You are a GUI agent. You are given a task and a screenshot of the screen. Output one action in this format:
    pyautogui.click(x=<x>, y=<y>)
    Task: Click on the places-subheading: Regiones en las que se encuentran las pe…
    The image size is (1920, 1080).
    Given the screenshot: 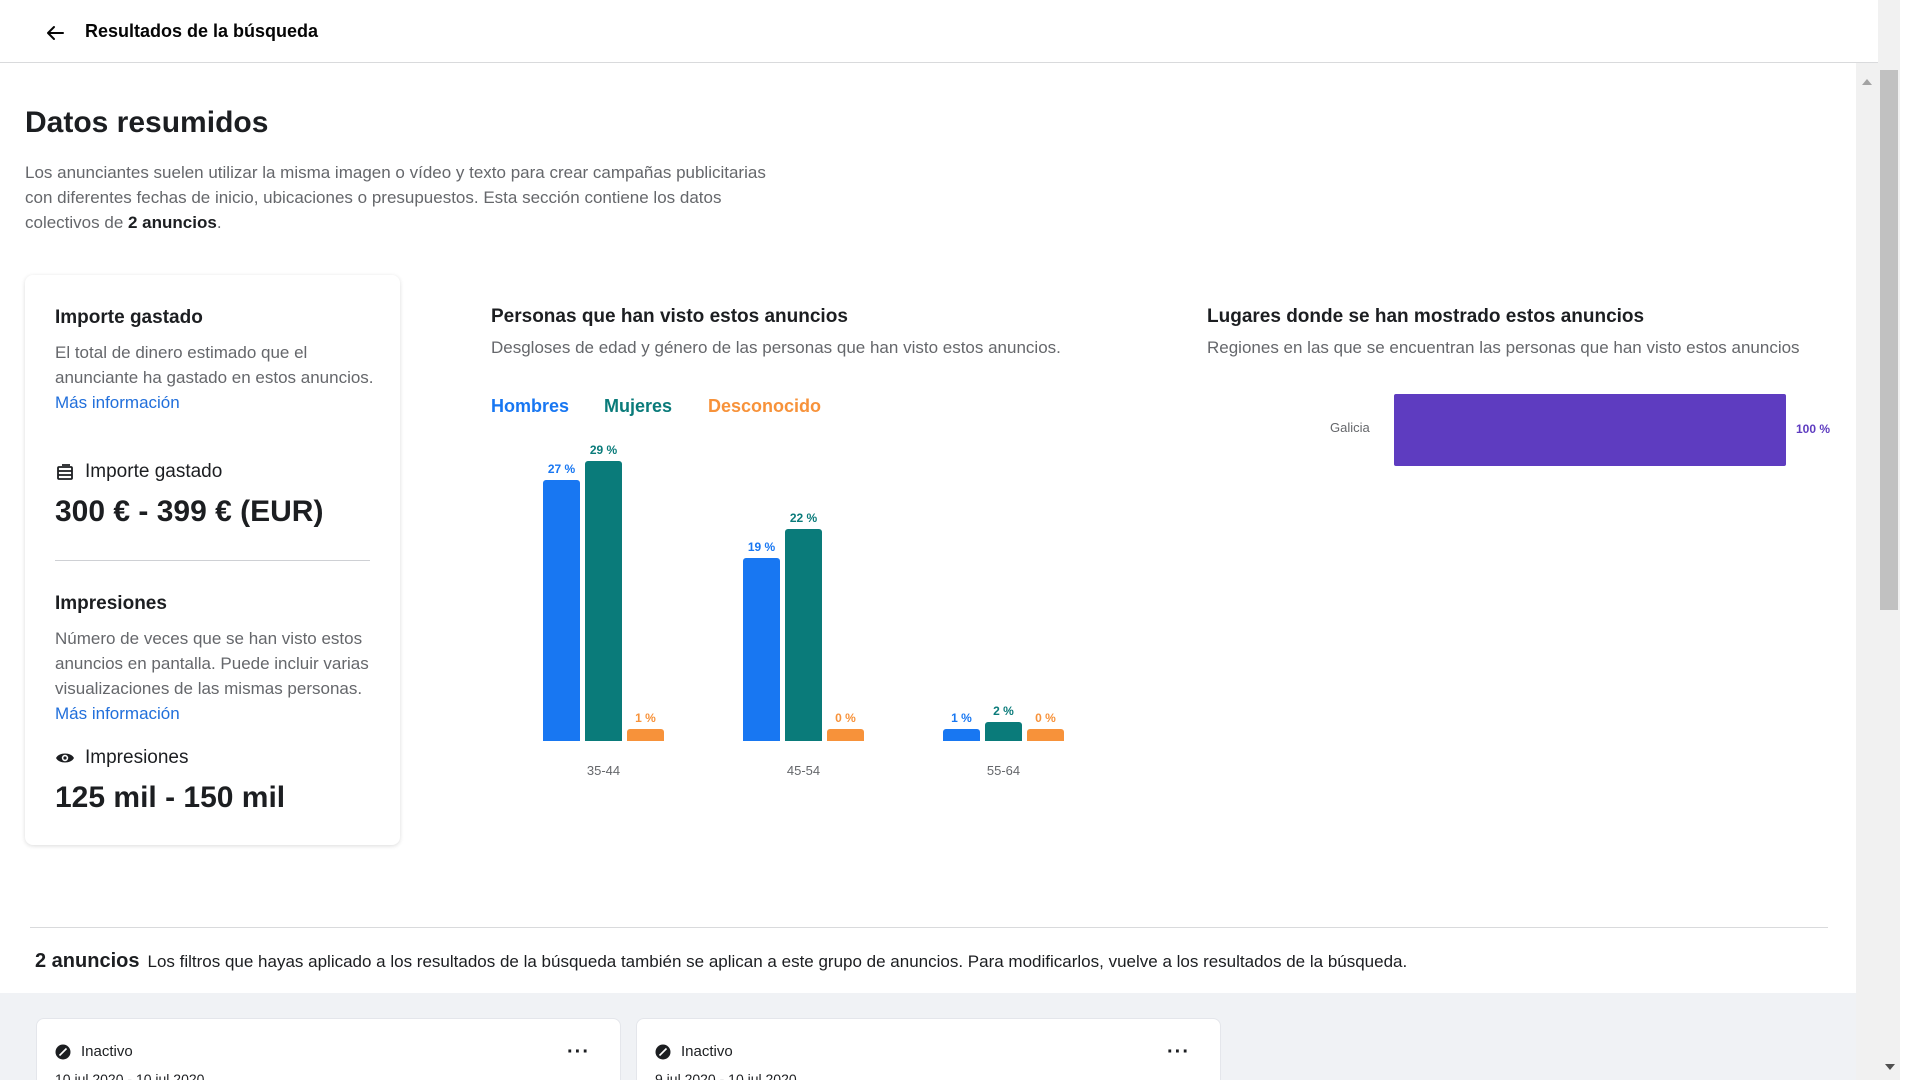 What is the action you would take?
    pyautogui.click(x=1503, y=347)
    